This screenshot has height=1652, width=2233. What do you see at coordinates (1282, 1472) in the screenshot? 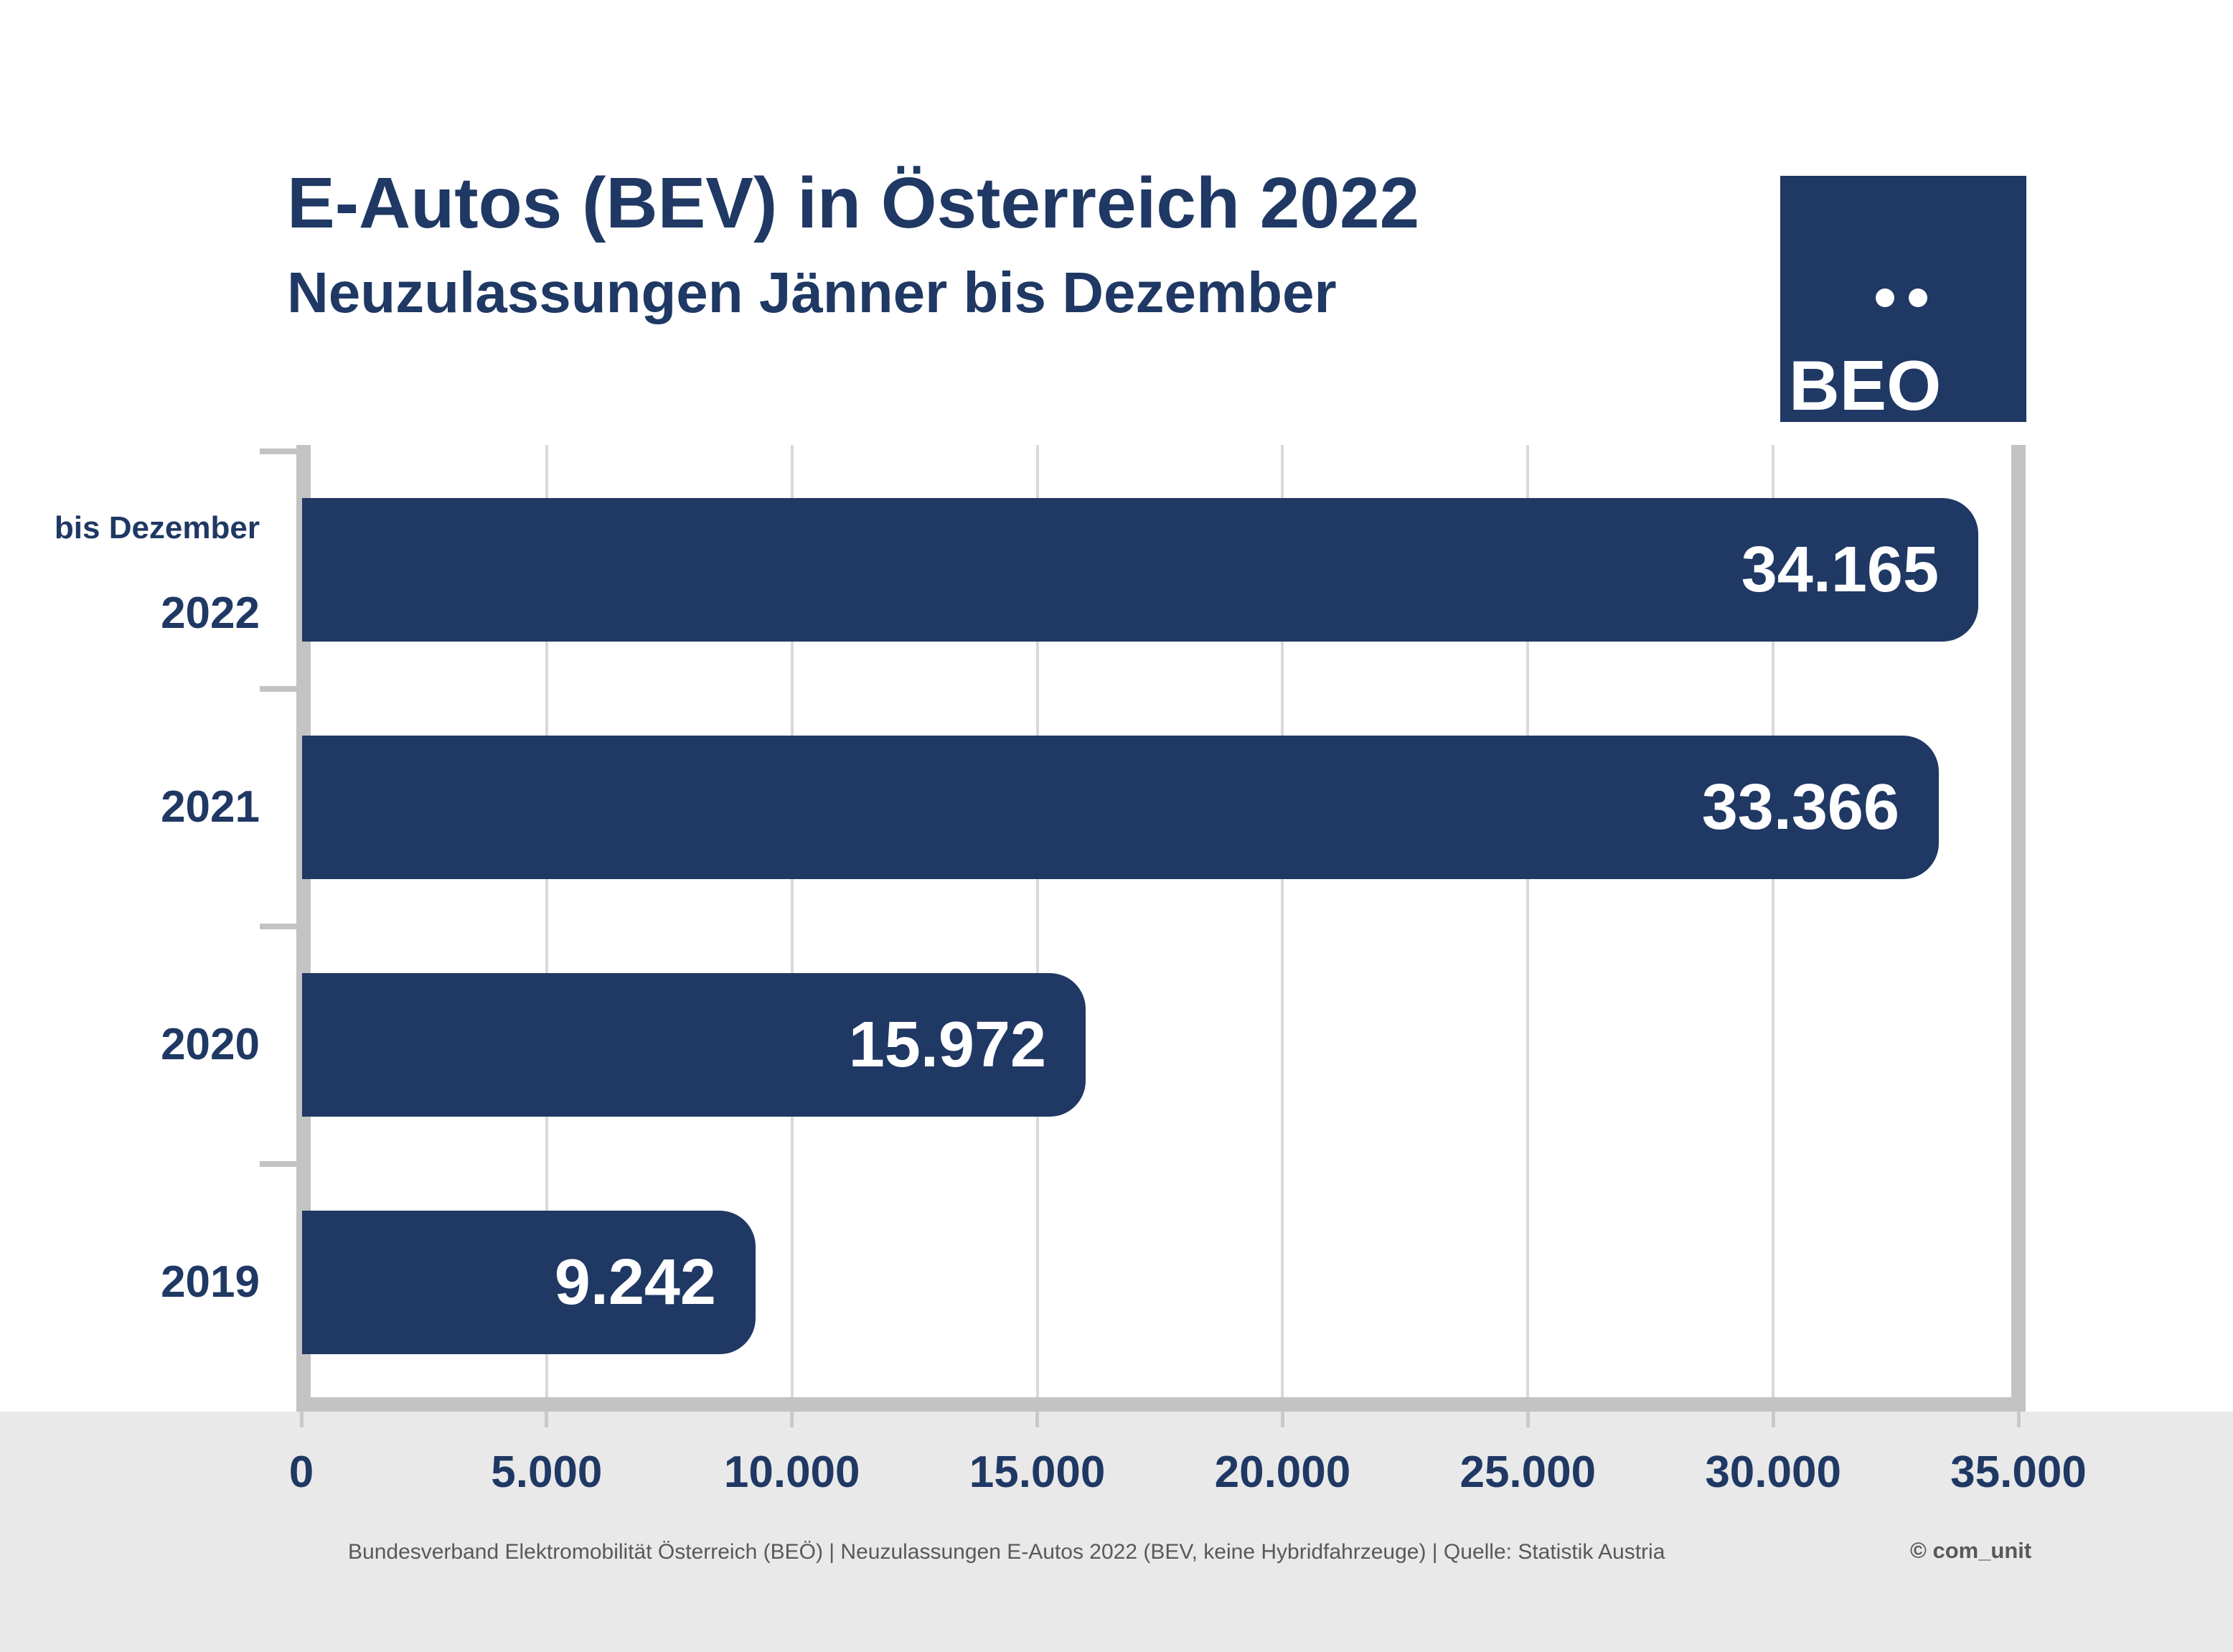
I see `x-tick-label: 20.000` at bounding box center [1282, 1472].